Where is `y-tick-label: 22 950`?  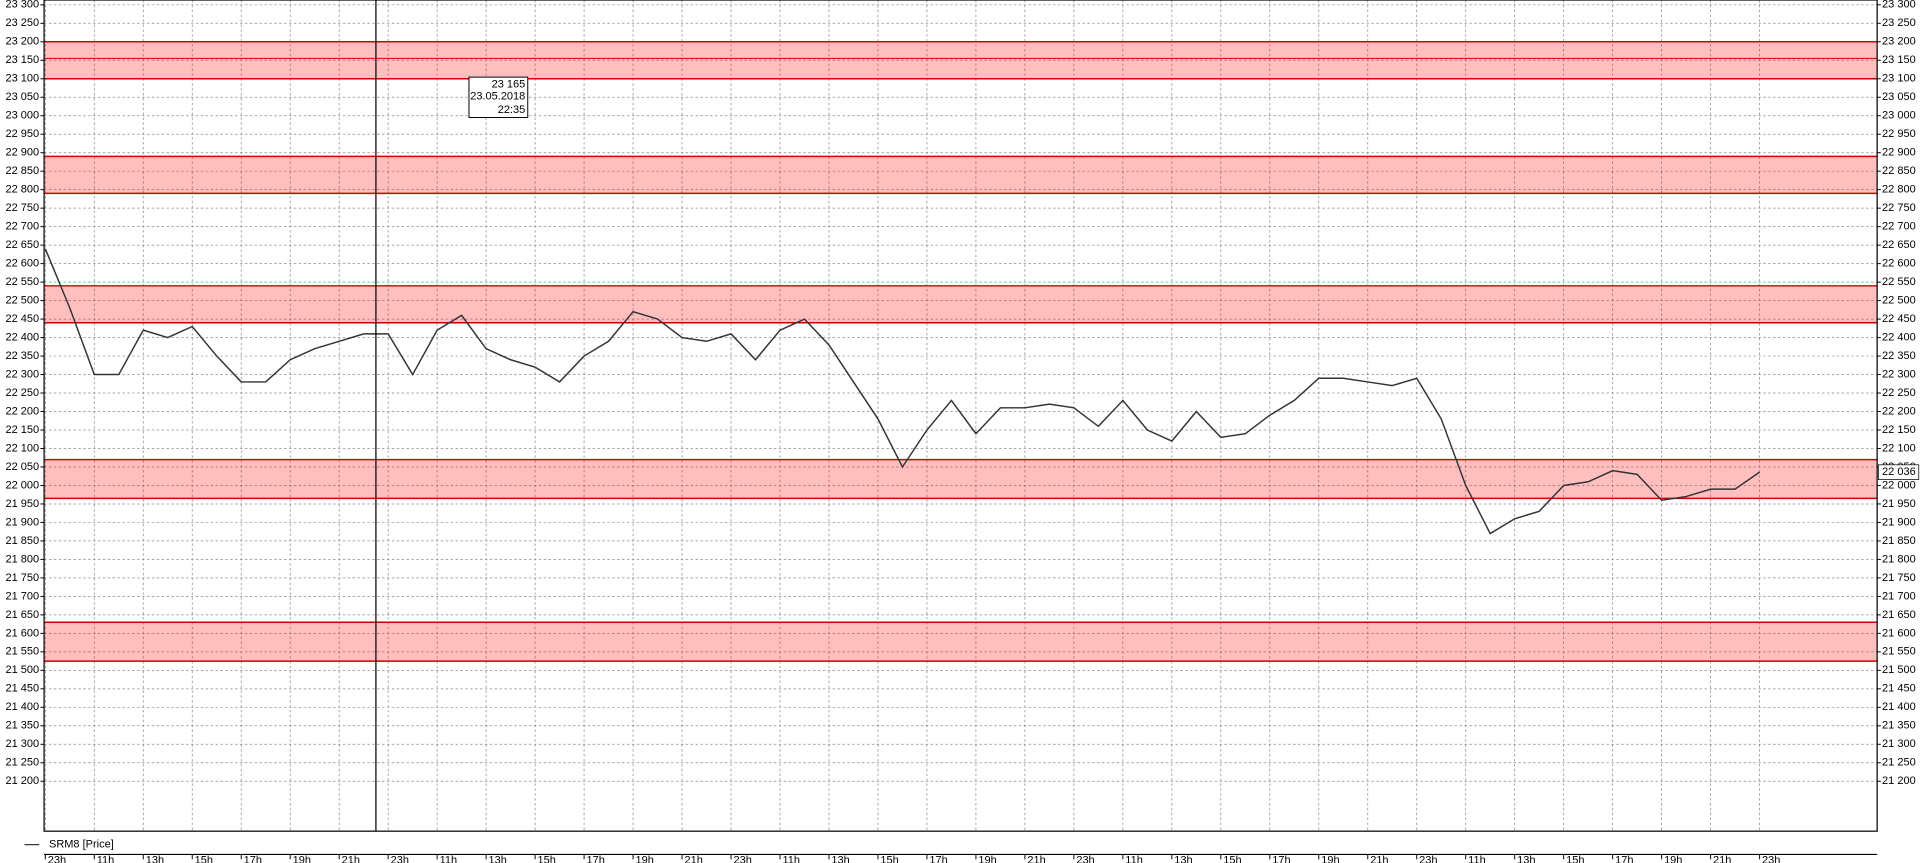
y-tick-label: 22 950 is located at coordinates (23, 134).